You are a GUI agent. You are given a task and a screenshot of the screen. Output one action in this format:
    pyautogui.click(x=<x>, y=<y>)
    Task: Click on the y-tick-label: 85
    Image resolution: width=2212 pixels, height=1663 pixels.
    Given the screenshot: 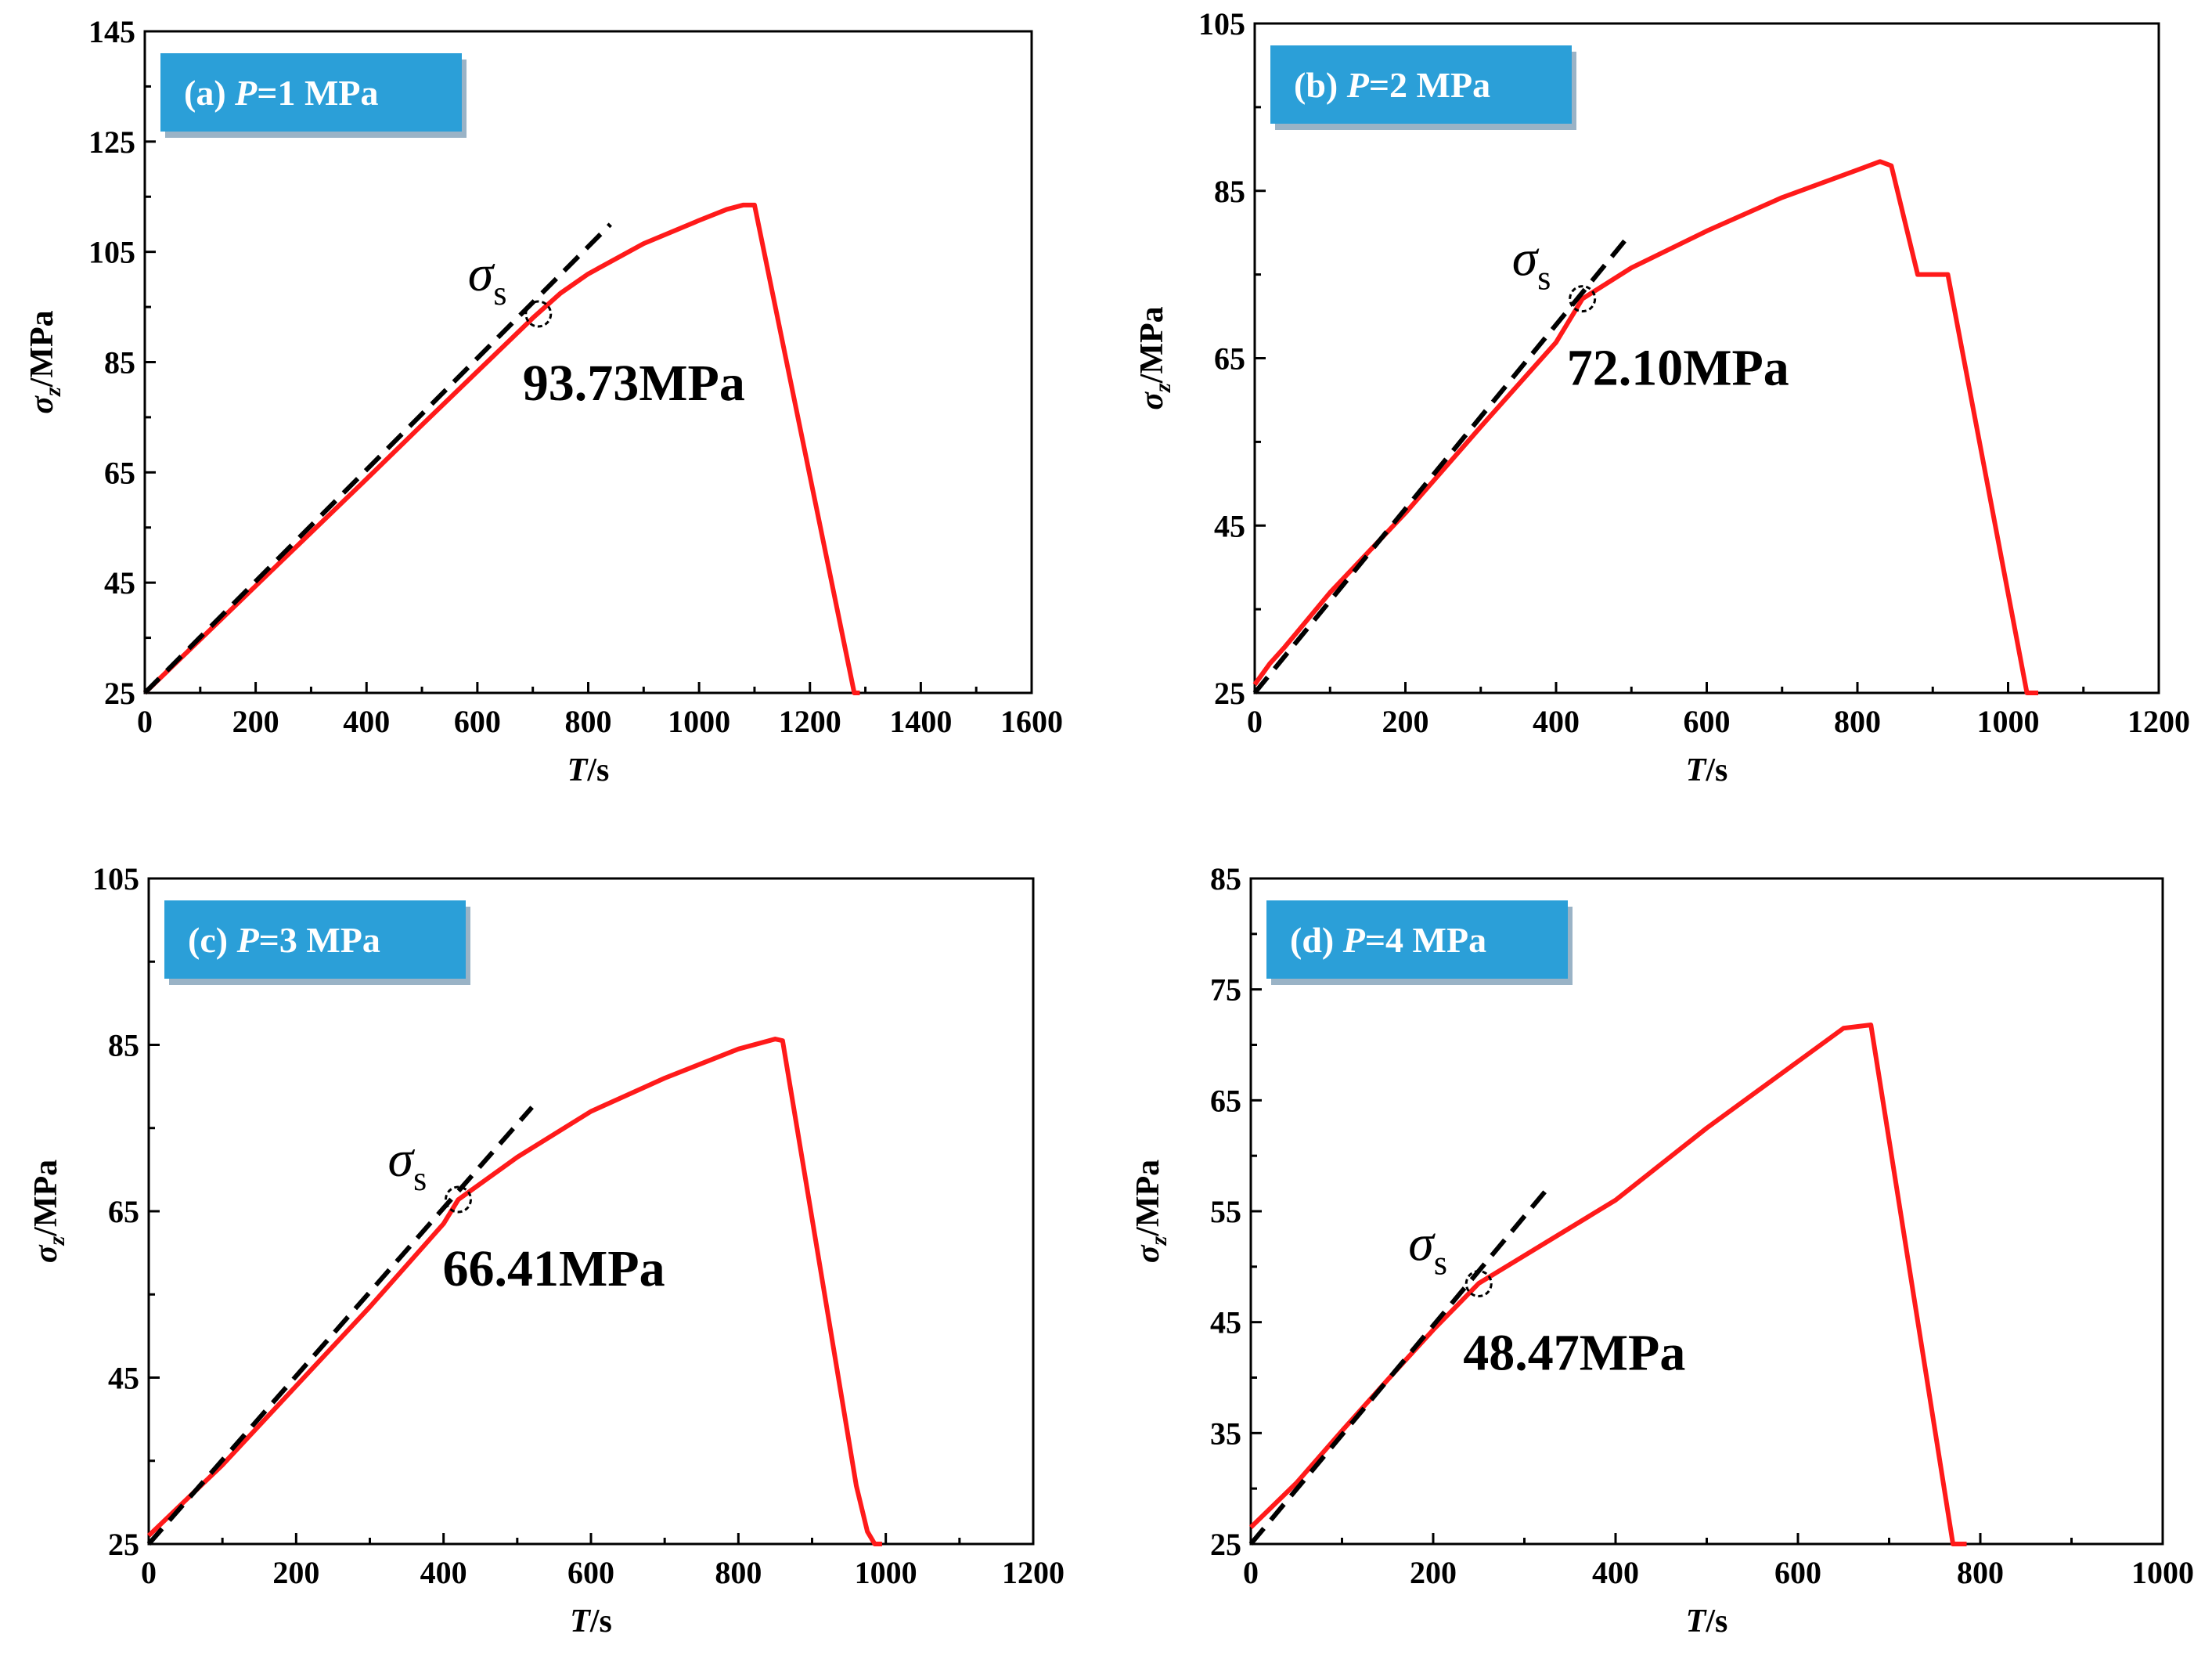 What is the action you would take?
    pyautogui.click(x=119, y=363)
    